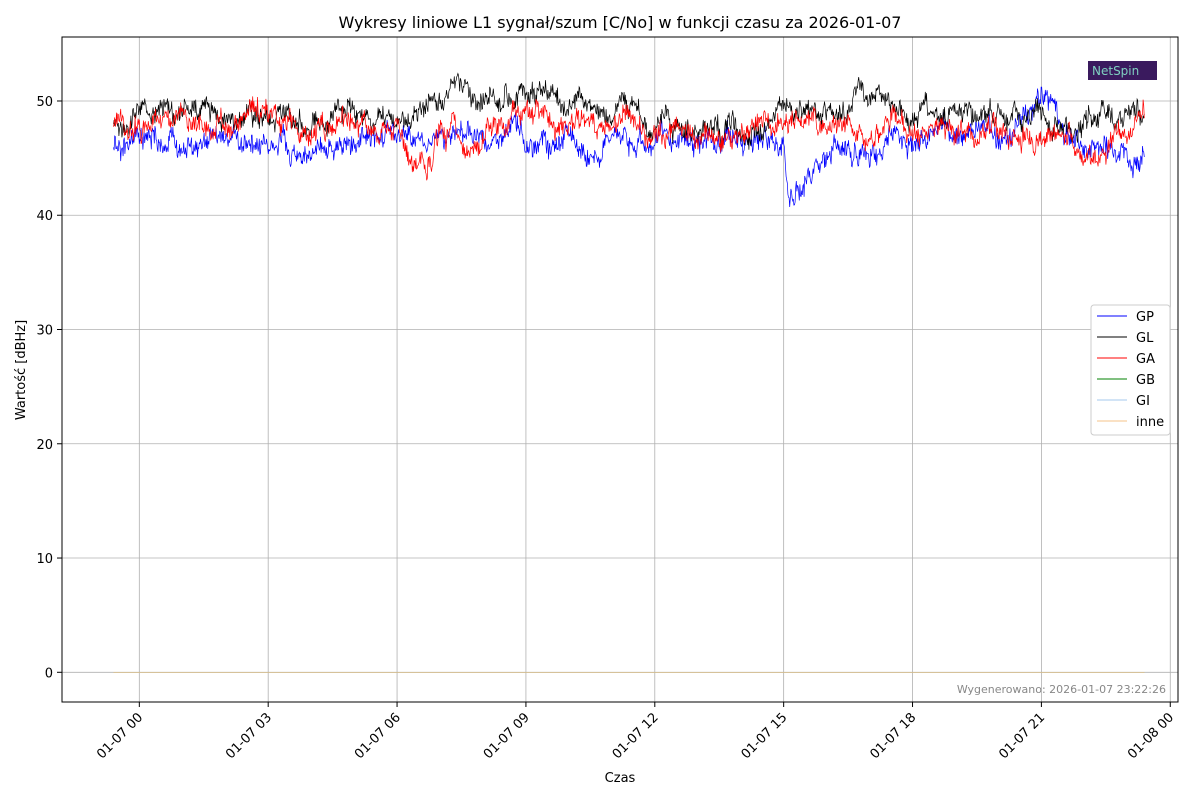  I want to click on x-tick-label: 01-07 03, so click(249, 736).